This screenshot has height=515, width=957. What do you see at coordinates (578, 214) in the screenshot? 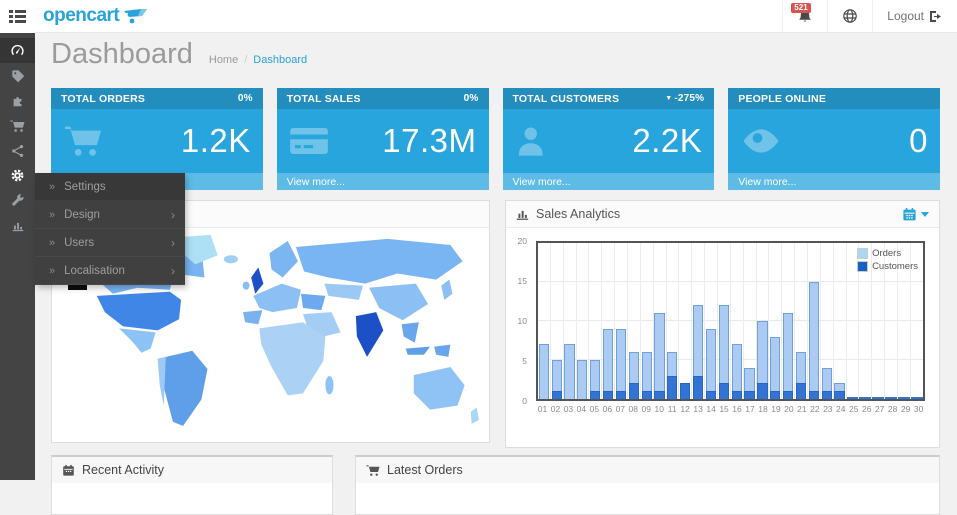
I see `panel-title: Sales Analytics` at bounding box center [578, 214].